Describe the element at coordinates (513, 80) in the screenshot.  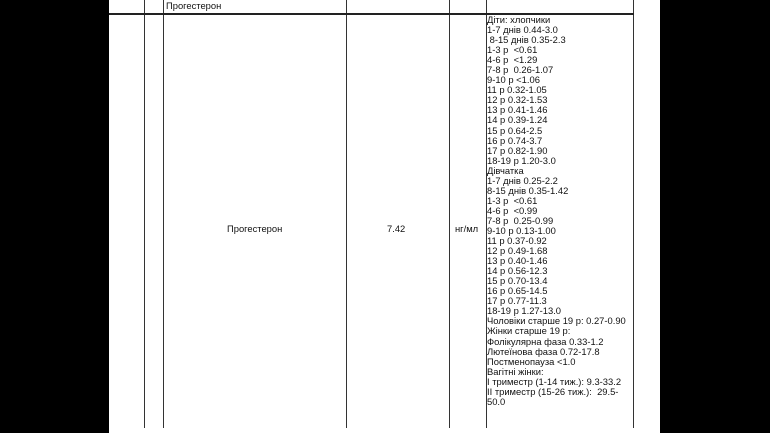
I see `reference-line: 9-10 р <1.06` at that location.